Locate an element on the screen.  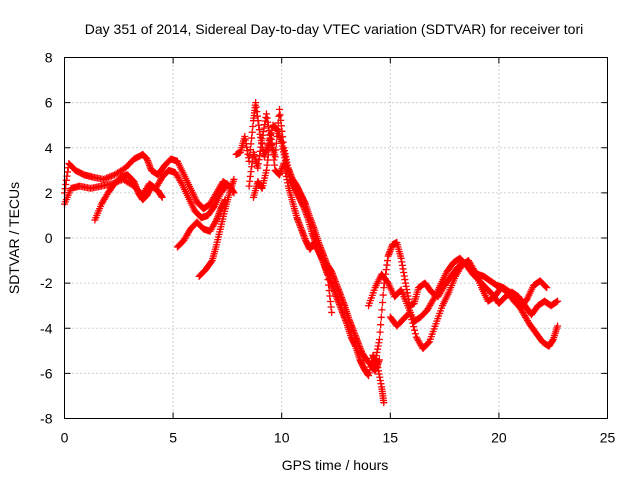
x-tick-label: 25 is located at coordinates (608, 438).